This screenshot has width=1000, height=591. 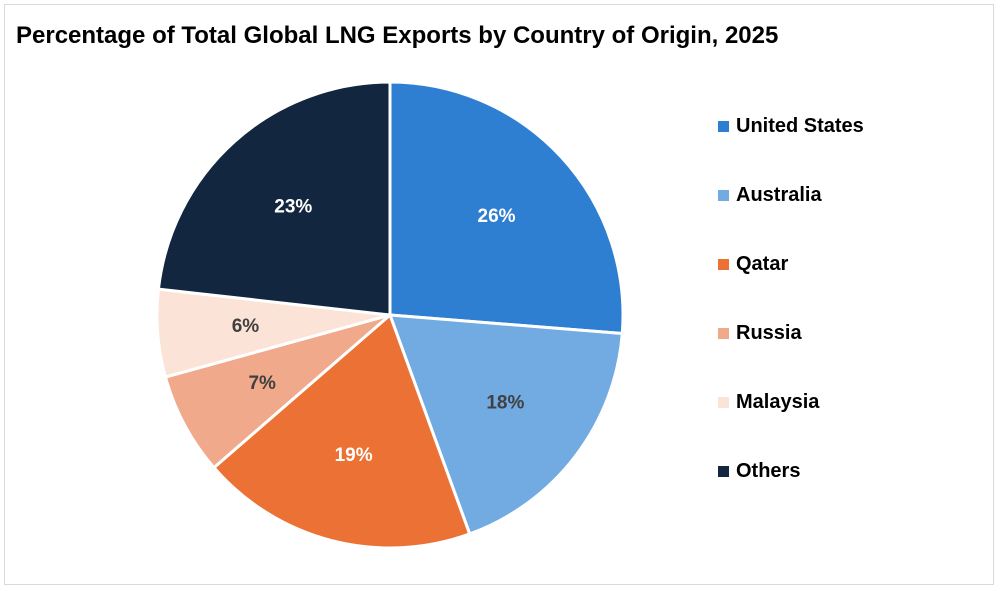 I want to click on legend-label: Qatar, so click(x=762, y=263).